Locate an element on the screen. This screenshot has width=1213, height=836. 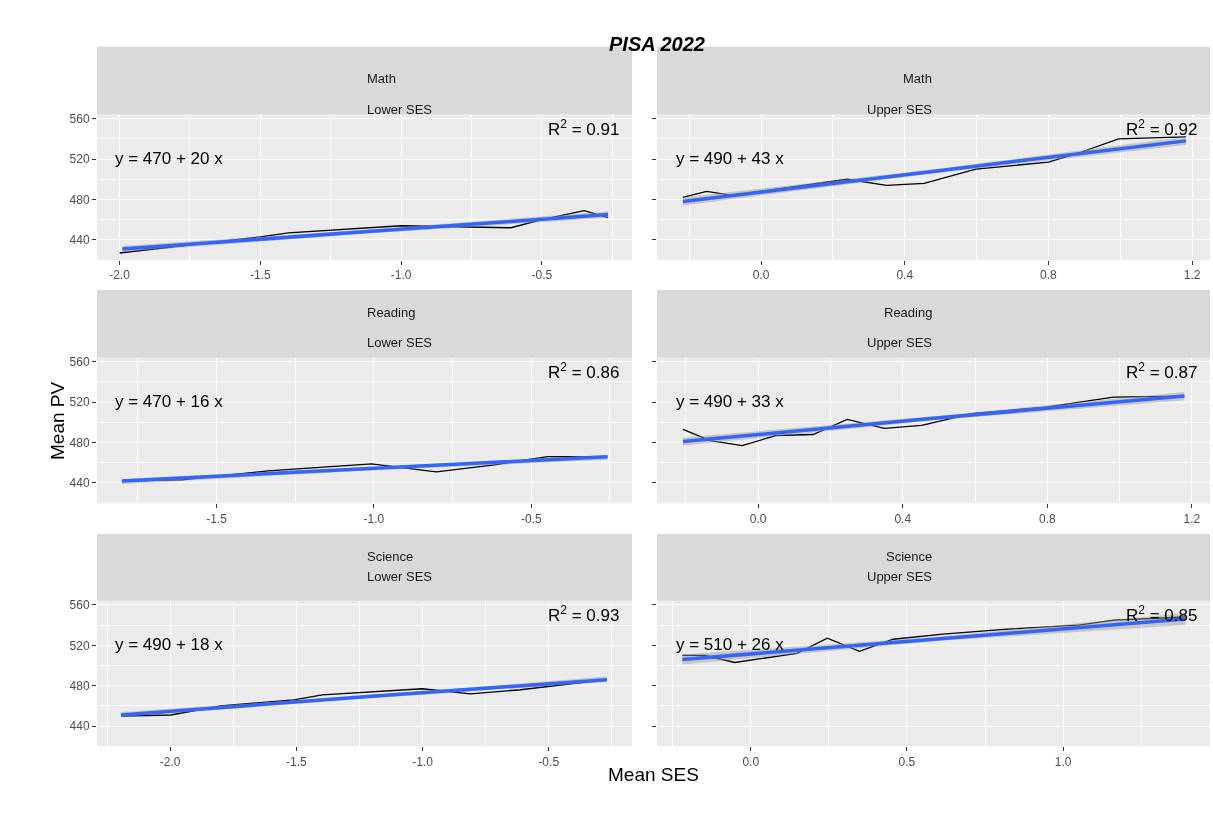
annotation: y = 490 + 33 x is located at coordinates (730, 401).